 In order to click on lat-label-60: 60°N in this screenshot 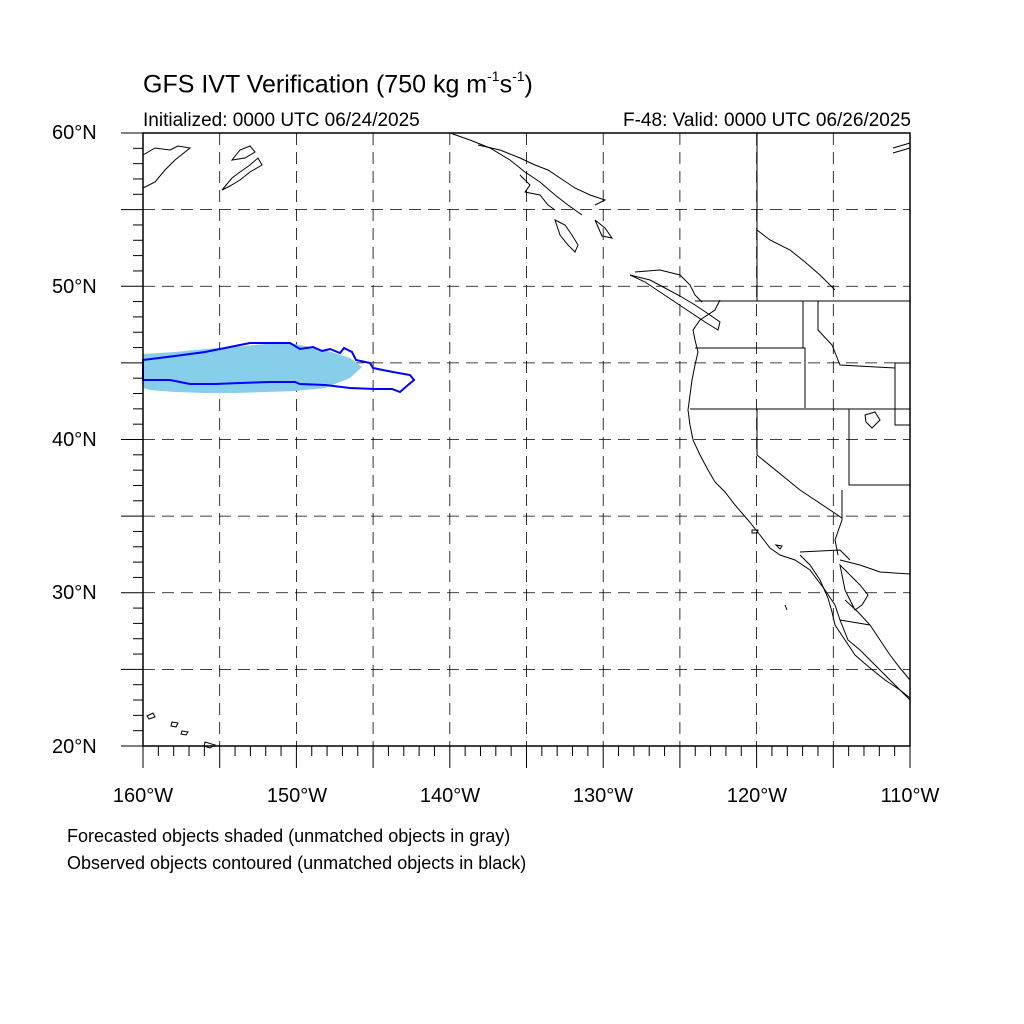, I will do `click(74, 133)`.